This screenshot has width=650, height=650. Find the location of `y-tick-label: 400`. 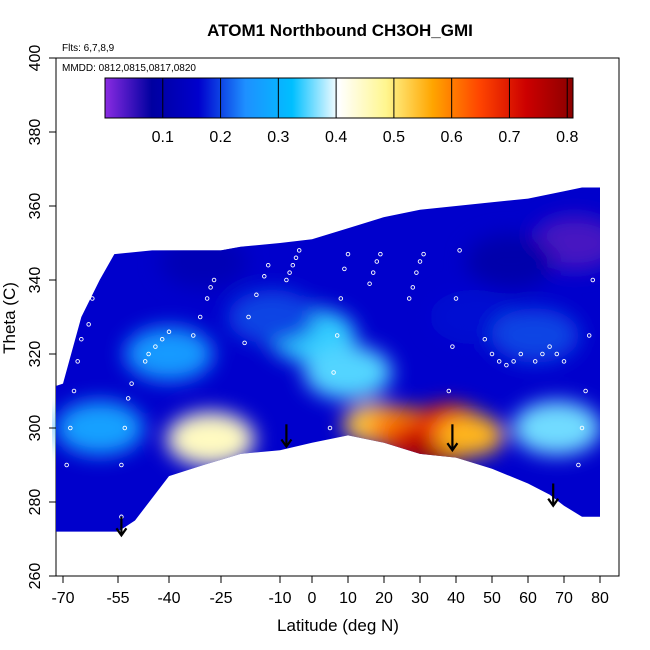

y-tick-label: 400 is located at coordinates (35, 58).